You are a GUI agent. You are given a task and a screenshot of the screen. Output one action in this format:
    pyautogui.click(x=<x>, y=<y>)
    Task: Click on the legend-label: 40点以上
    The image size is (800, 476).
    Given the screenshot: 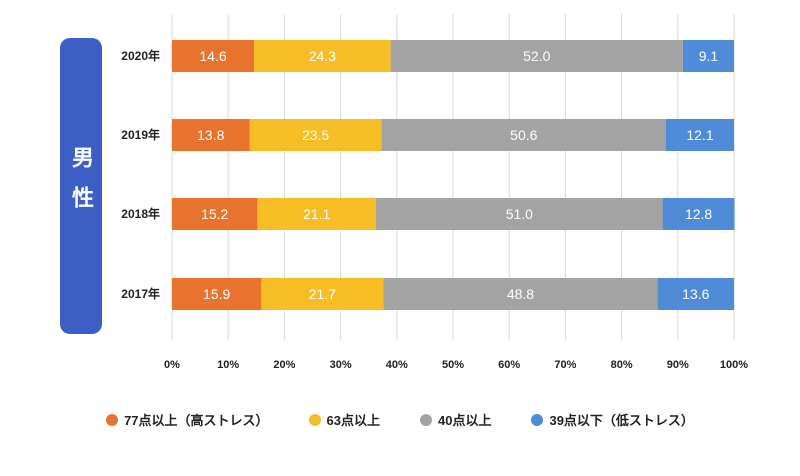 What is the action you would take?
    pyautogui.click(x=465, y=420)
    